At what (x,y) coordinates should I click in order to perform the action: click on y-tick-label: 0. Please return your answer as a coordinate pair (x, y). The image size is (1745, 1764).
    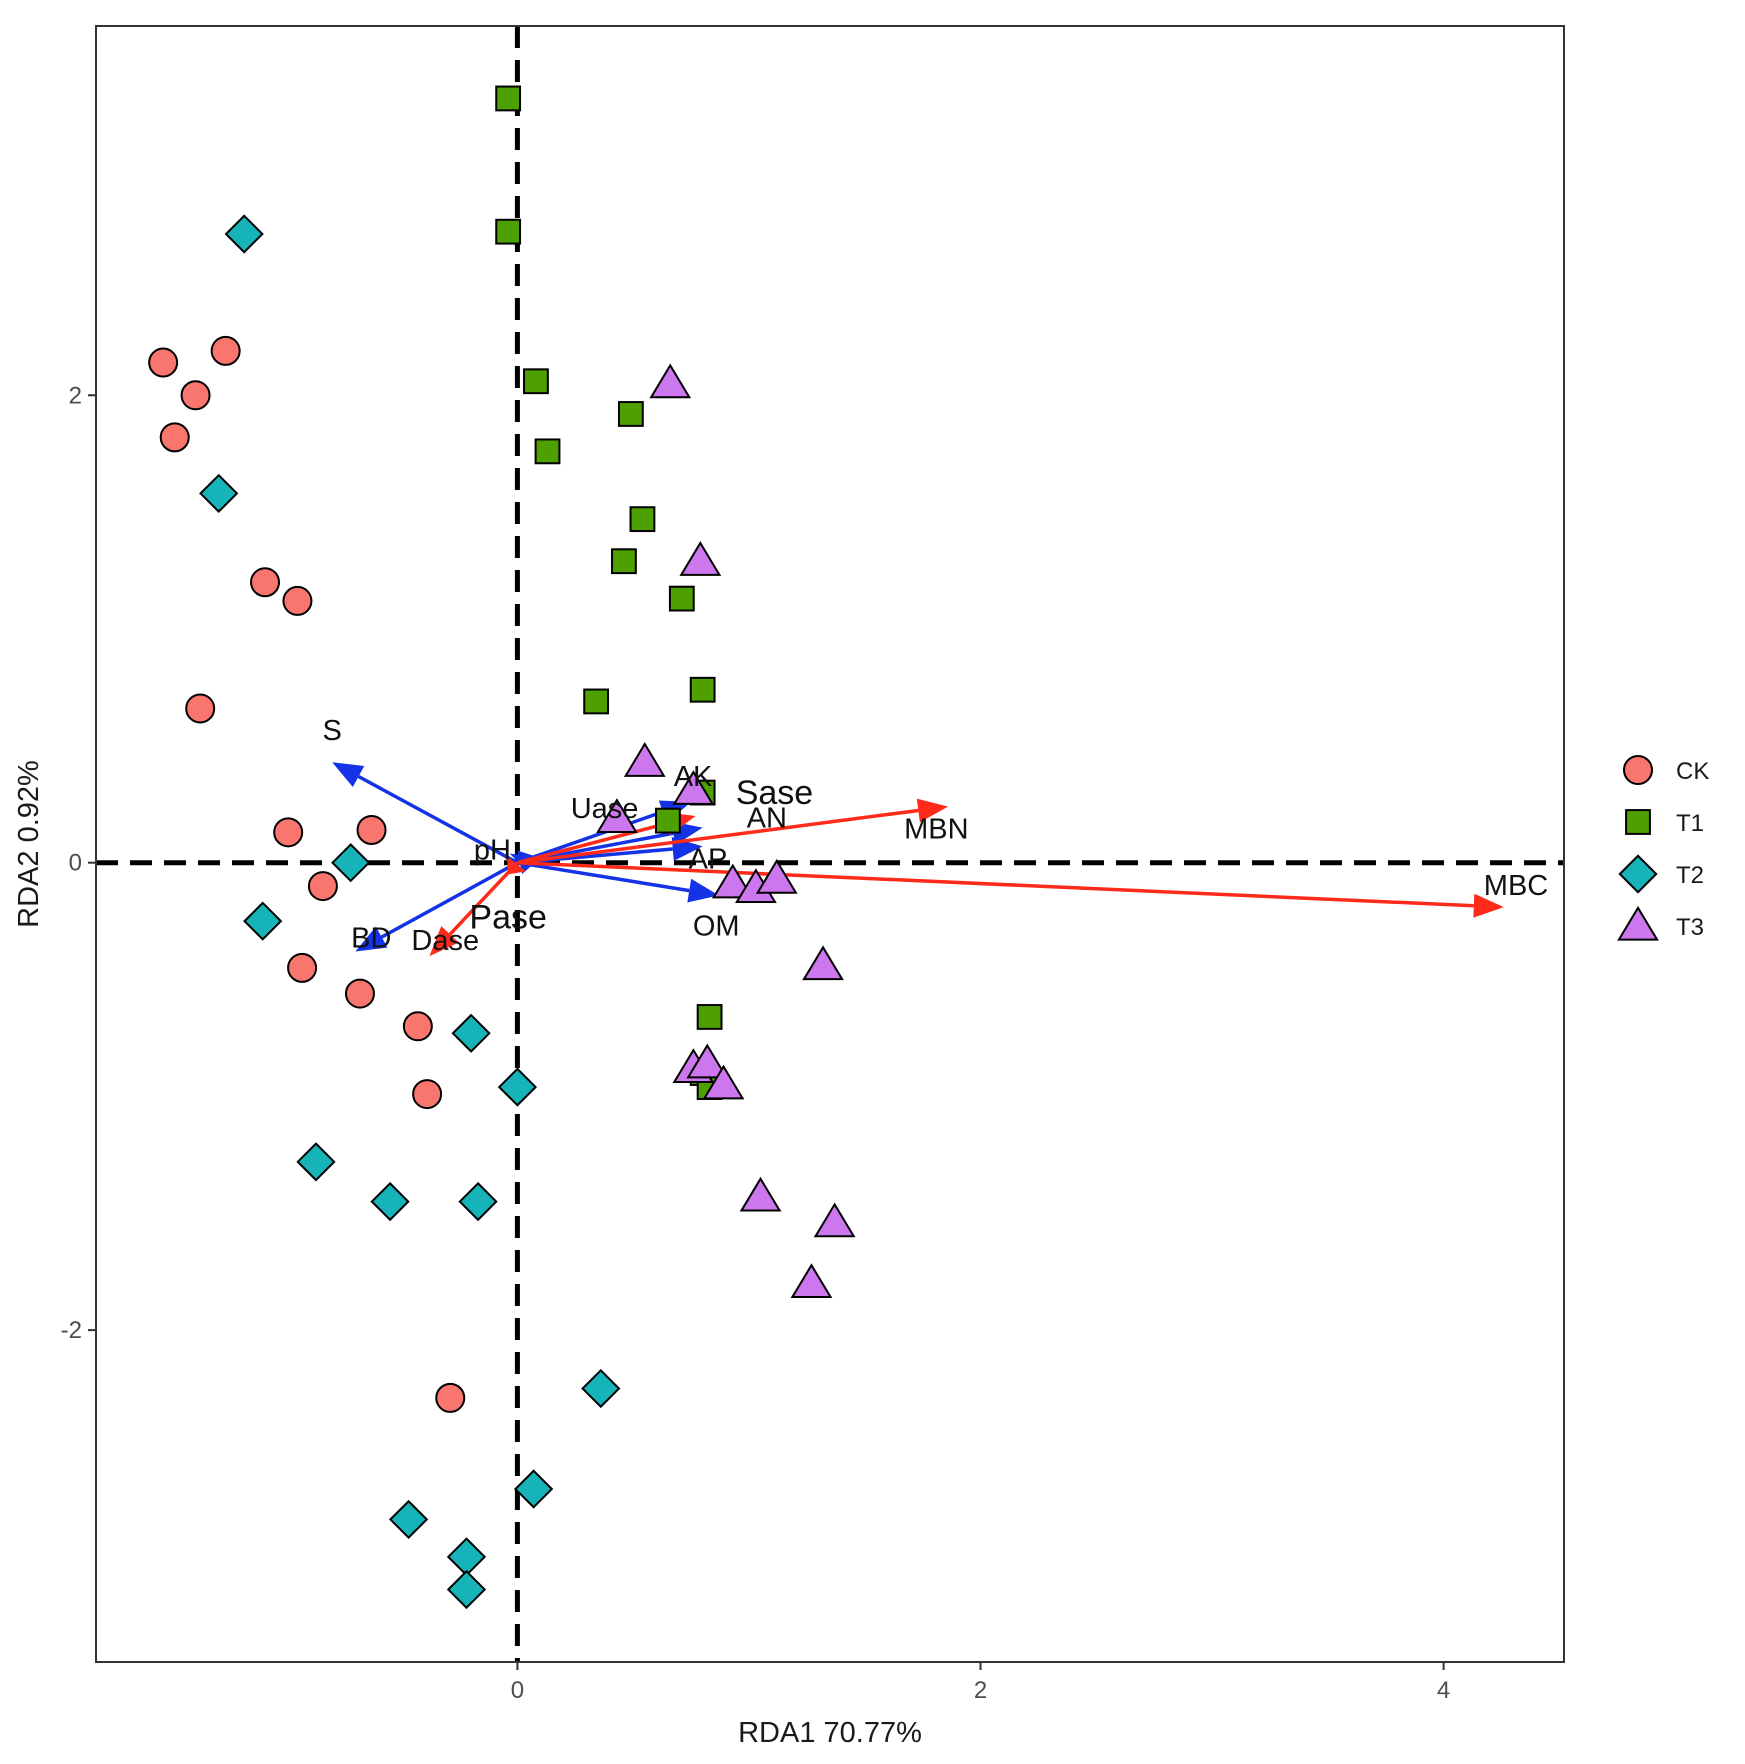
    Looking at the image, I should click on (75, 863).